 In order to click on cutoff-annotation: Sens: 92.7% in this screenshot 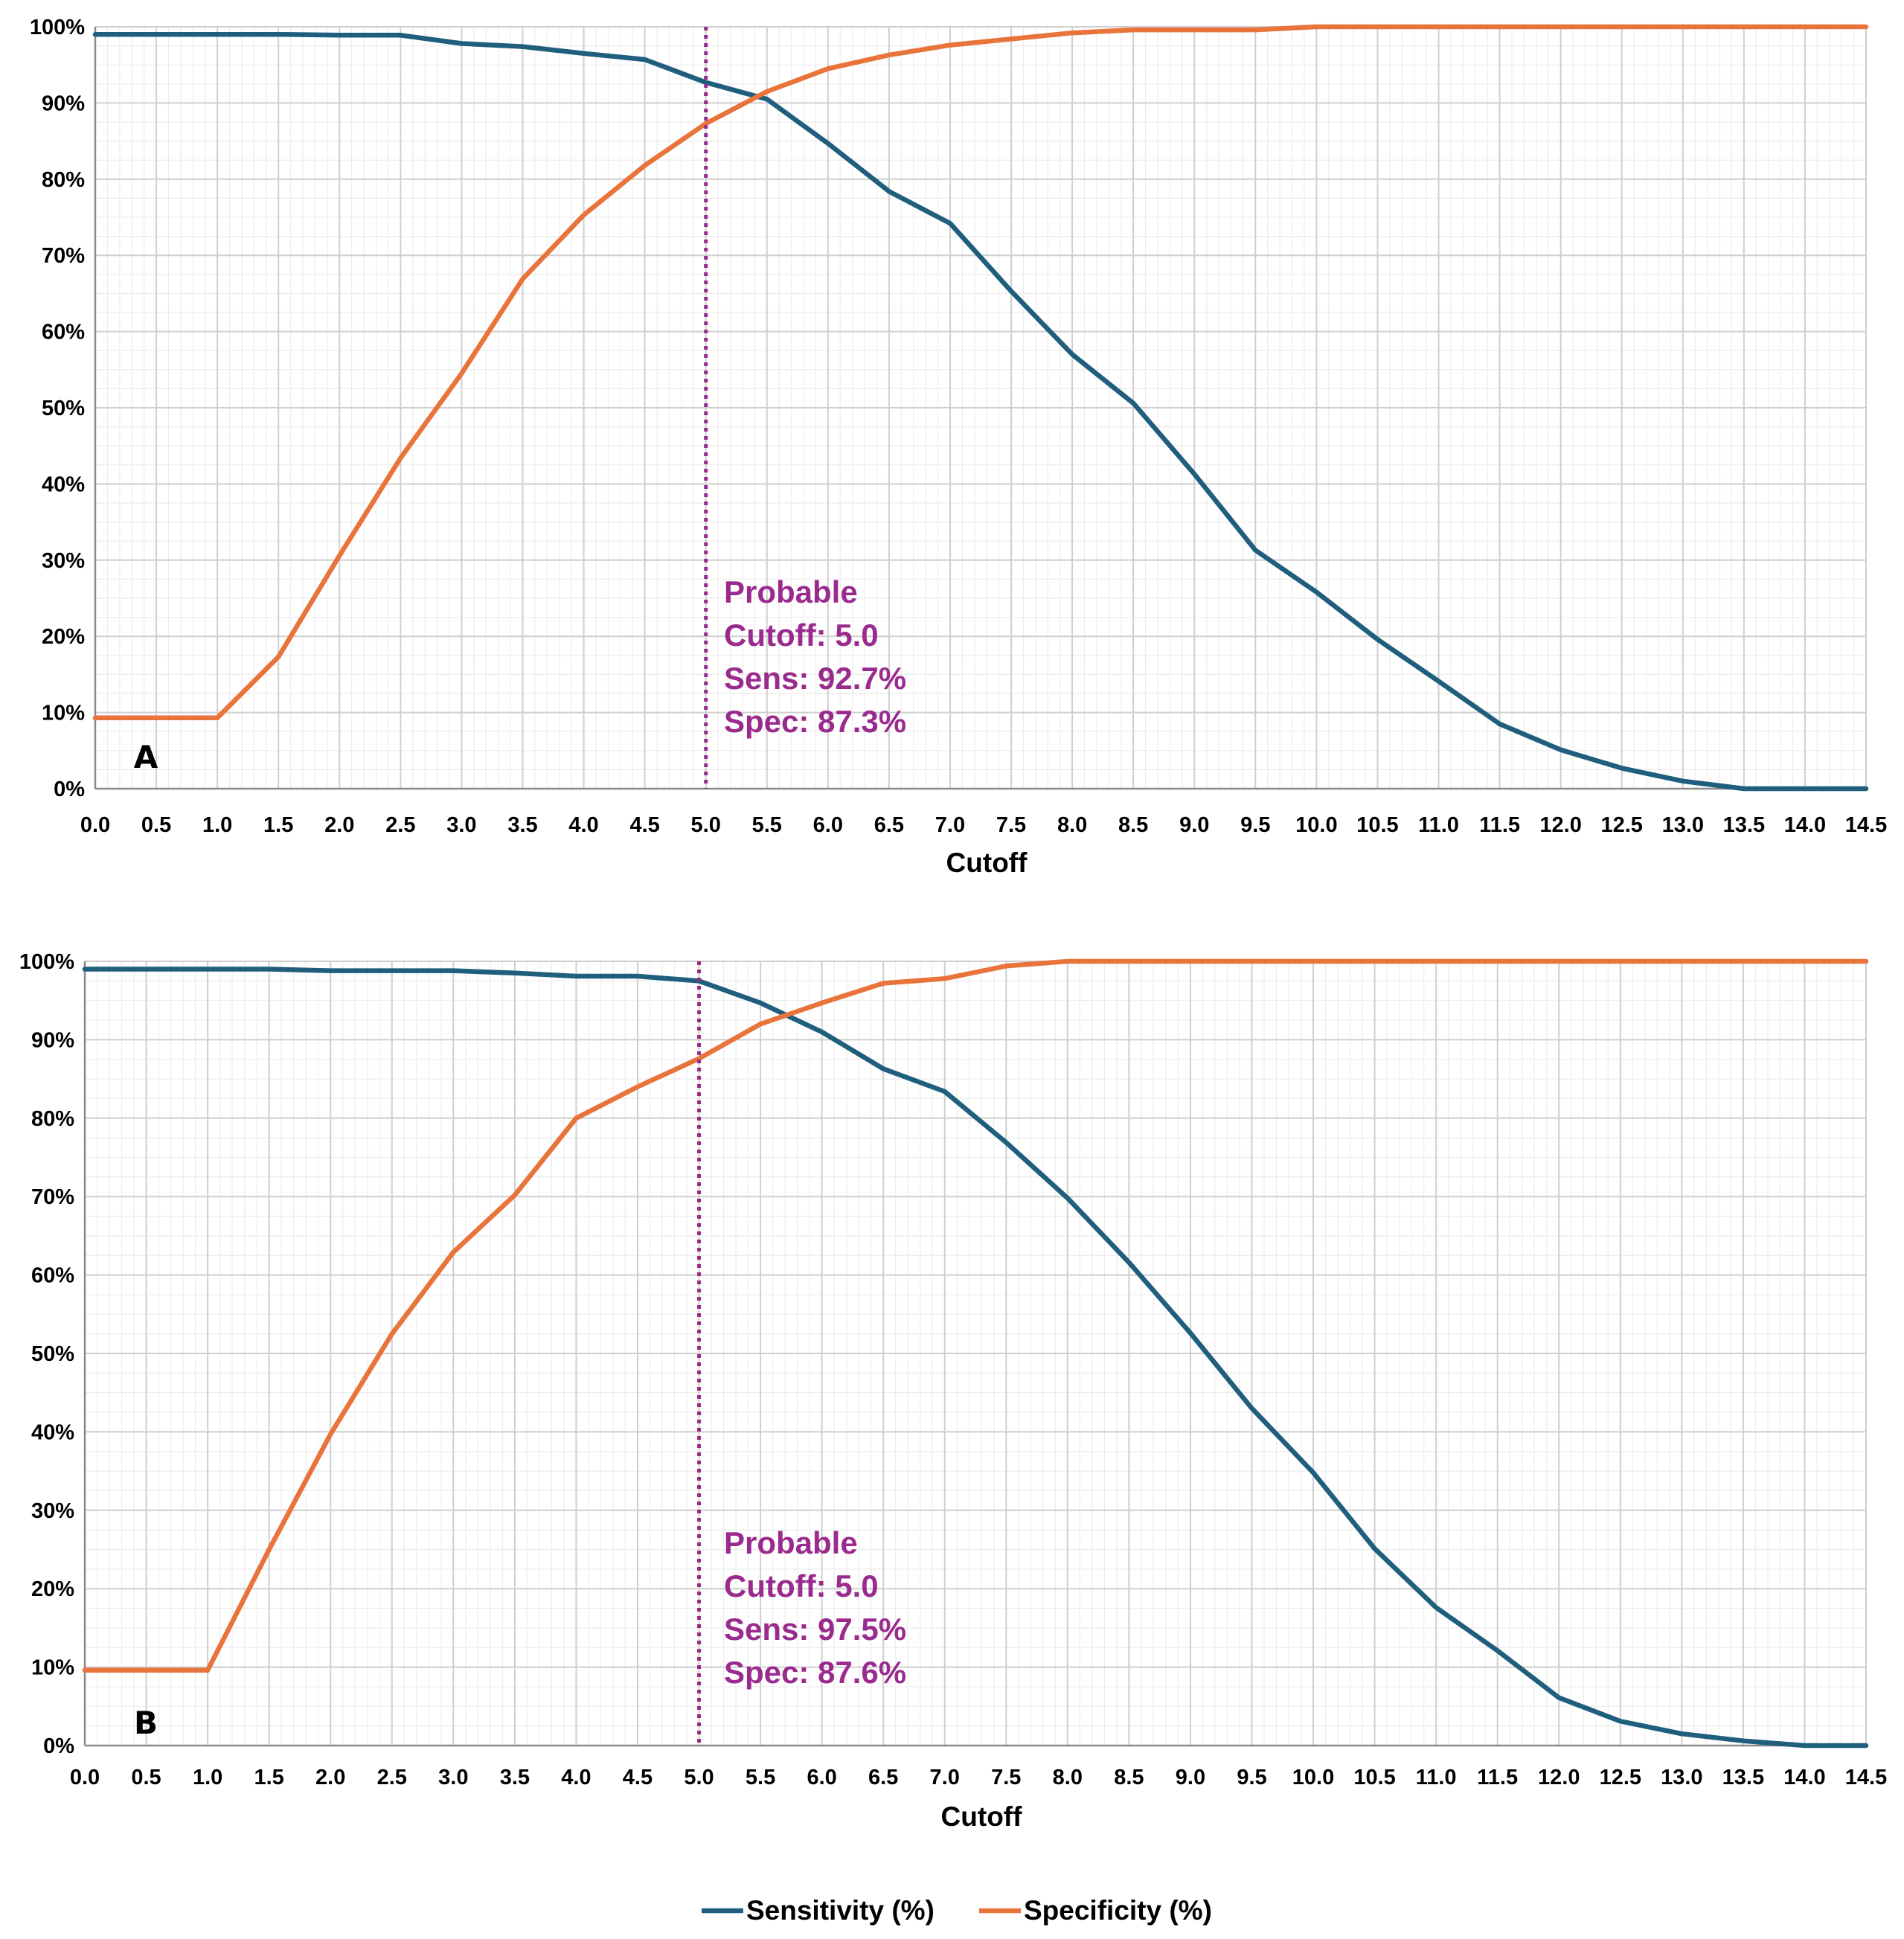, I will do `click(815, 679)`.